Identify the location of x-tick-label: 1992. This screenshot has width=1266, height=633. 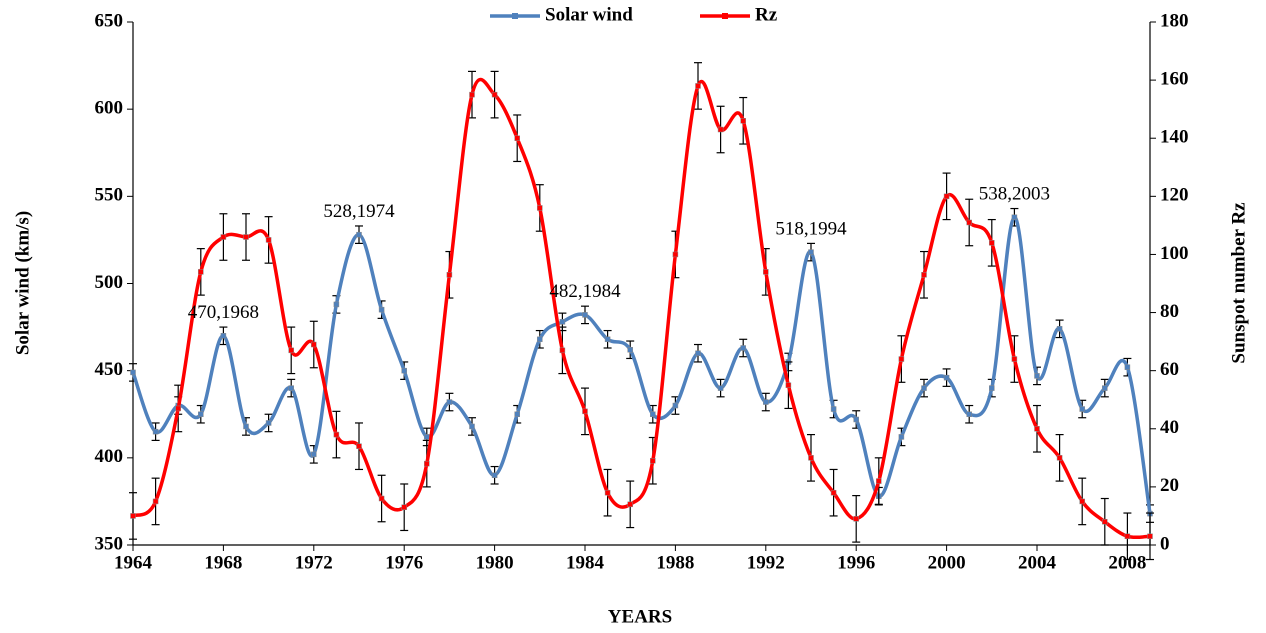
(766, 562).